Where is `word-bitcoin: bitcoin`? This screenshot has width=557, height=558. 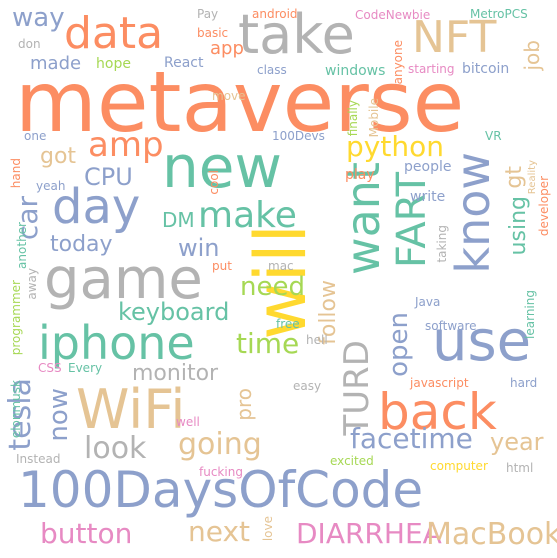
word-bitcoin: bitcoin is located at coordinates (486, 69).